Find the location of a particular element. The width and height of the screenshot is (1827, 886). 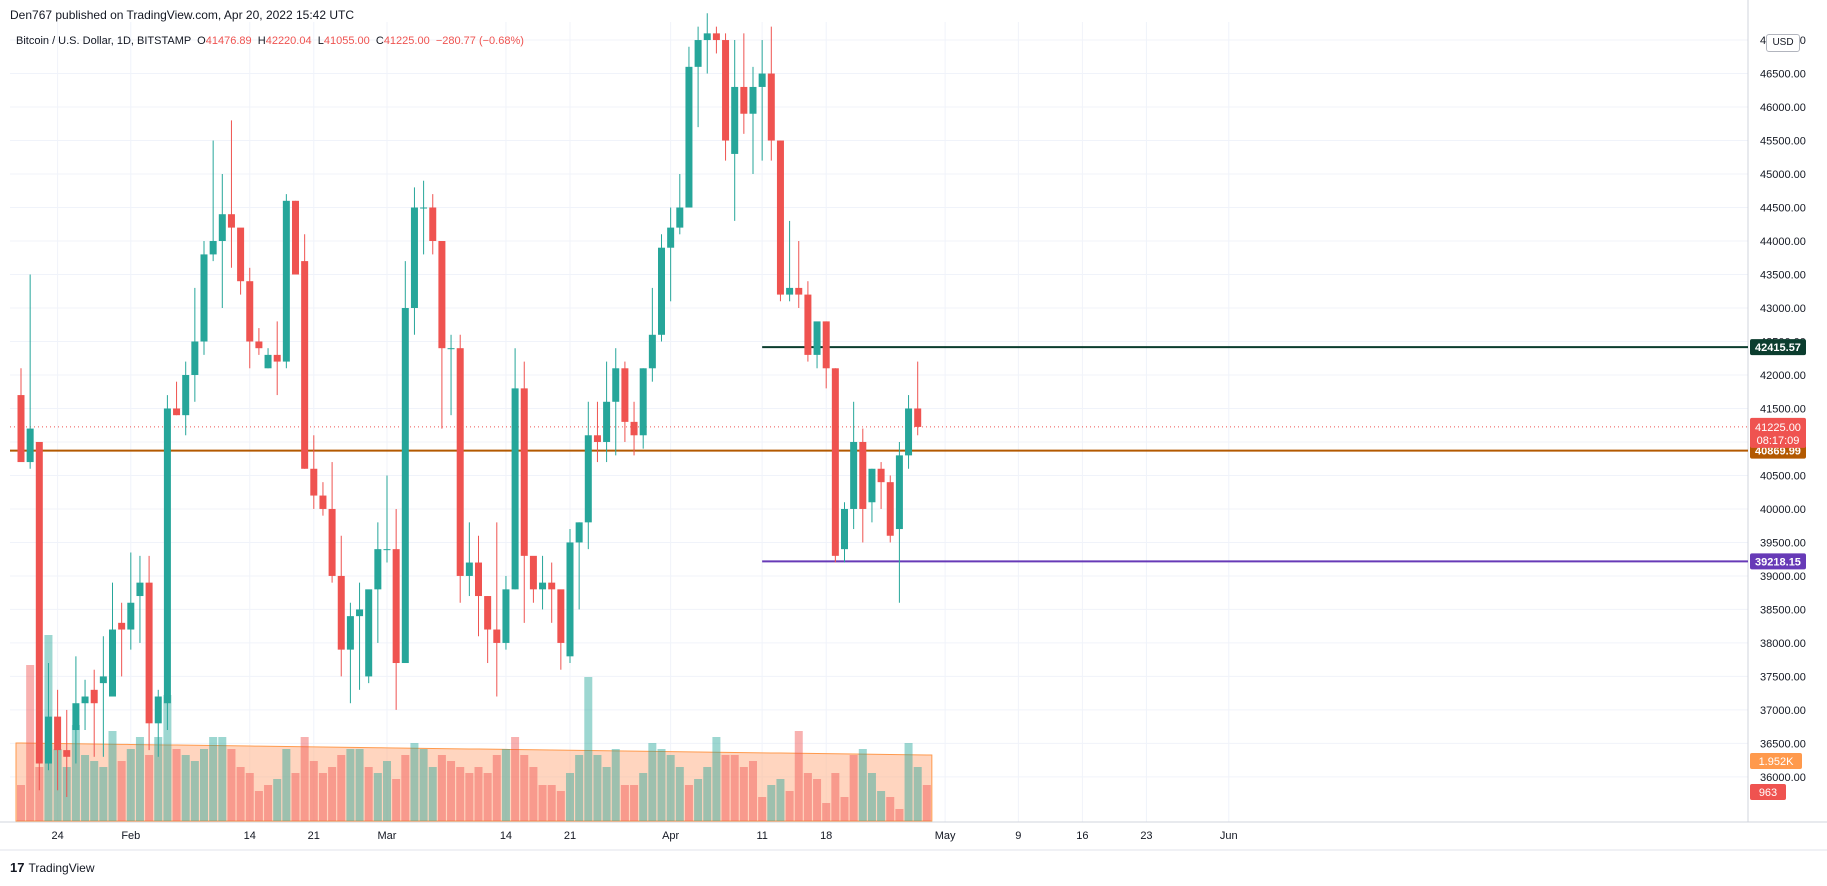

high-value: 42220.04 is located at coordinates (288, 41).